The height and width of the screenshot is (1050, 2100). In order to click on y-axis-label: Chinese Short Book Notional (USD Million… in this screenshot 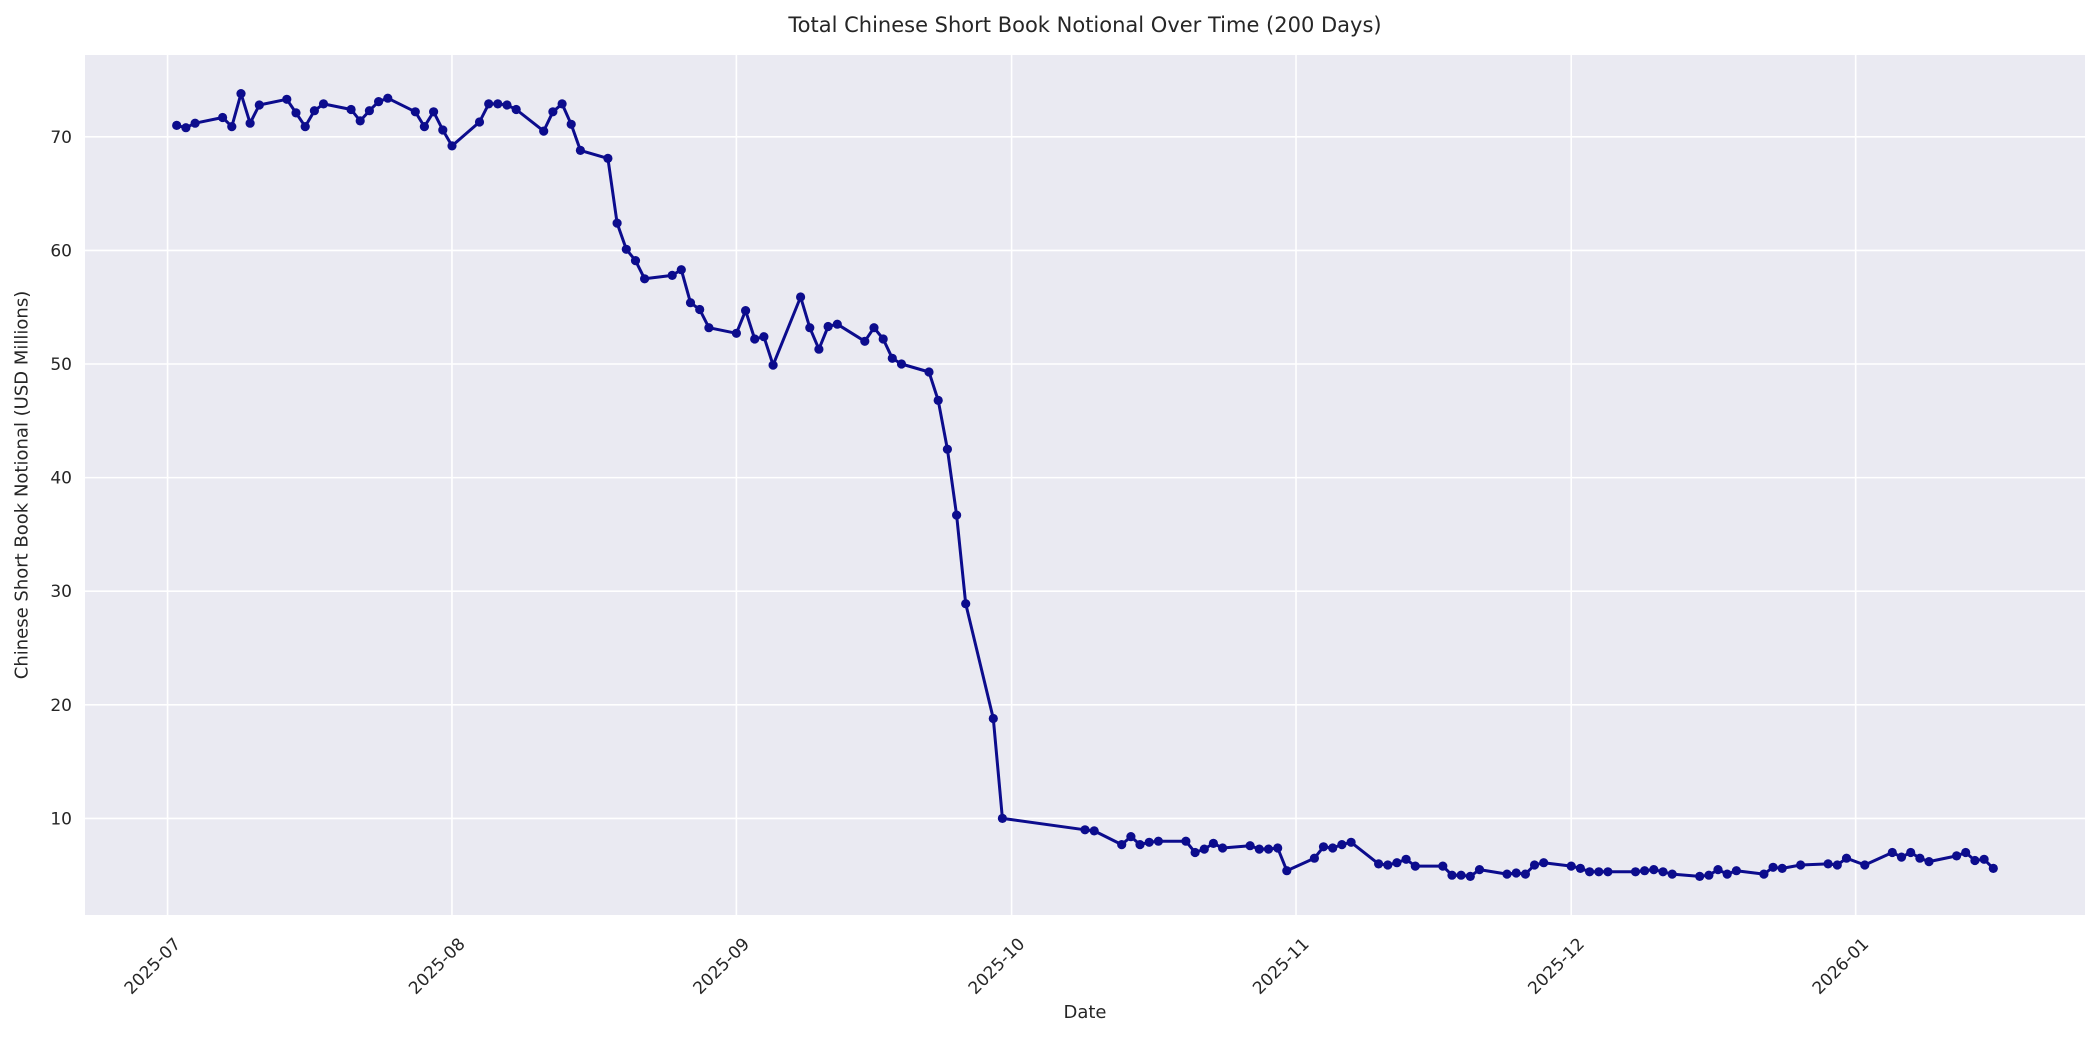, I will do `click(22, 485)`.